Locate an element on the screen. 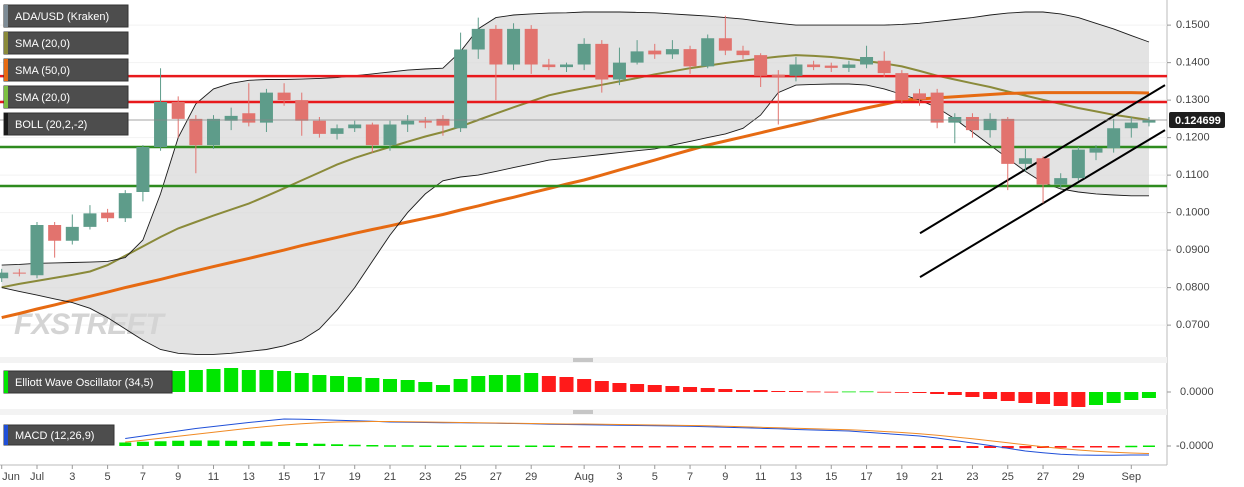 Image resolution: width=1244 pixels, height=487 pixels. x-tick-label: 17 is located at coordinates (866, 477).